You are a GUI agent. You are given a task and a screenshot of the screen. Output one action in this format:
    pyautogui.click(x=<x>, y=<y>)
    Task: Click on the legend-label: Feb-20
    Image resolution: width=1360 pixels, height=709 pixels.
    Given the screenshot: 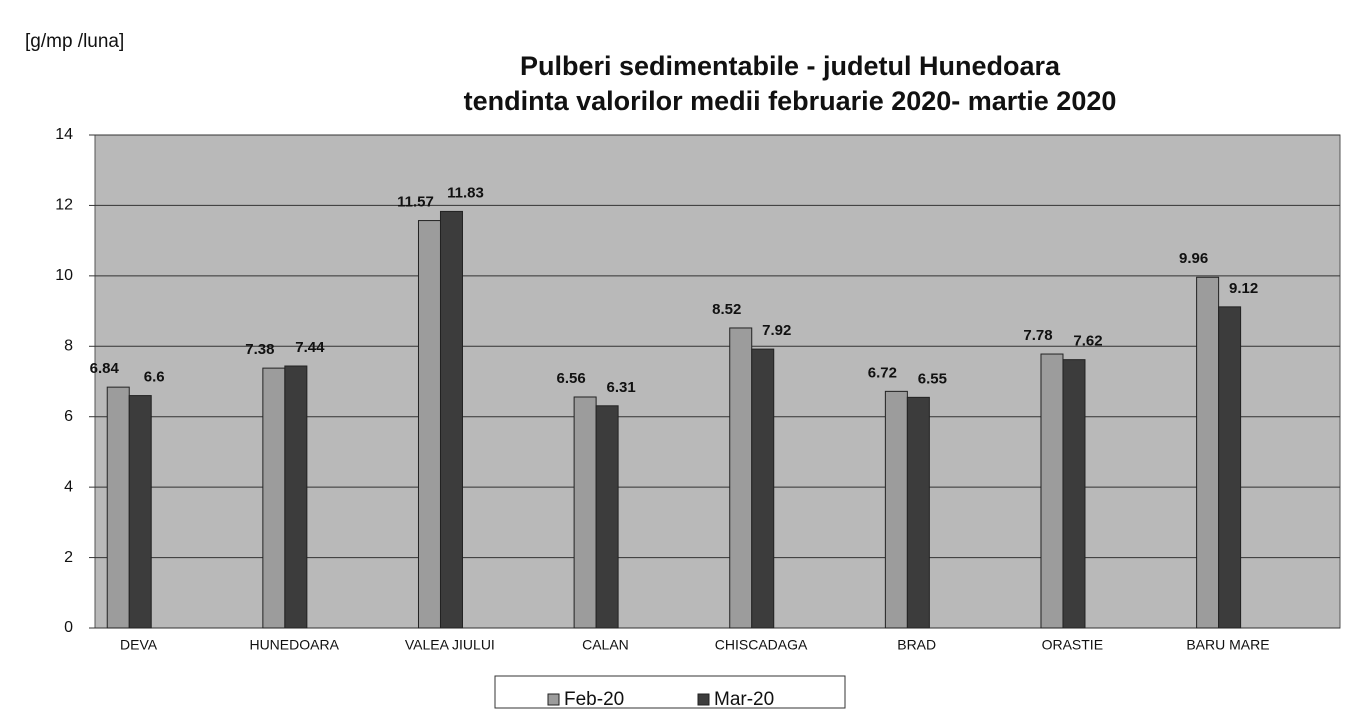 What is the action you would take?
    pyautogui.click(x=594, y=699)
    